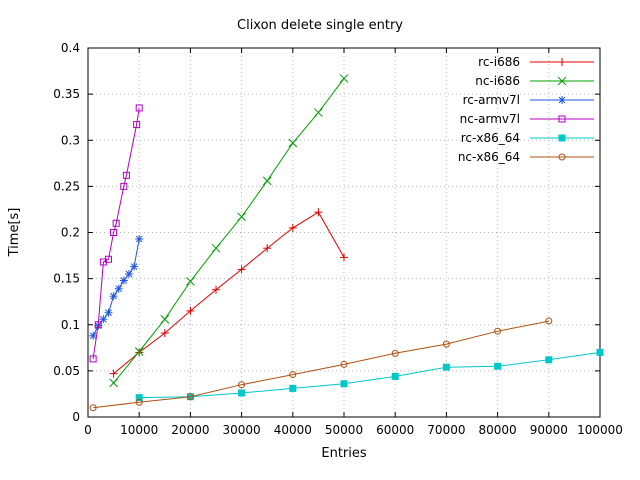 Image resolution: width=640 pixels, height=480 pixels. I want to click on legend-label-rc-i686: rc-i686, so click(499, 62).